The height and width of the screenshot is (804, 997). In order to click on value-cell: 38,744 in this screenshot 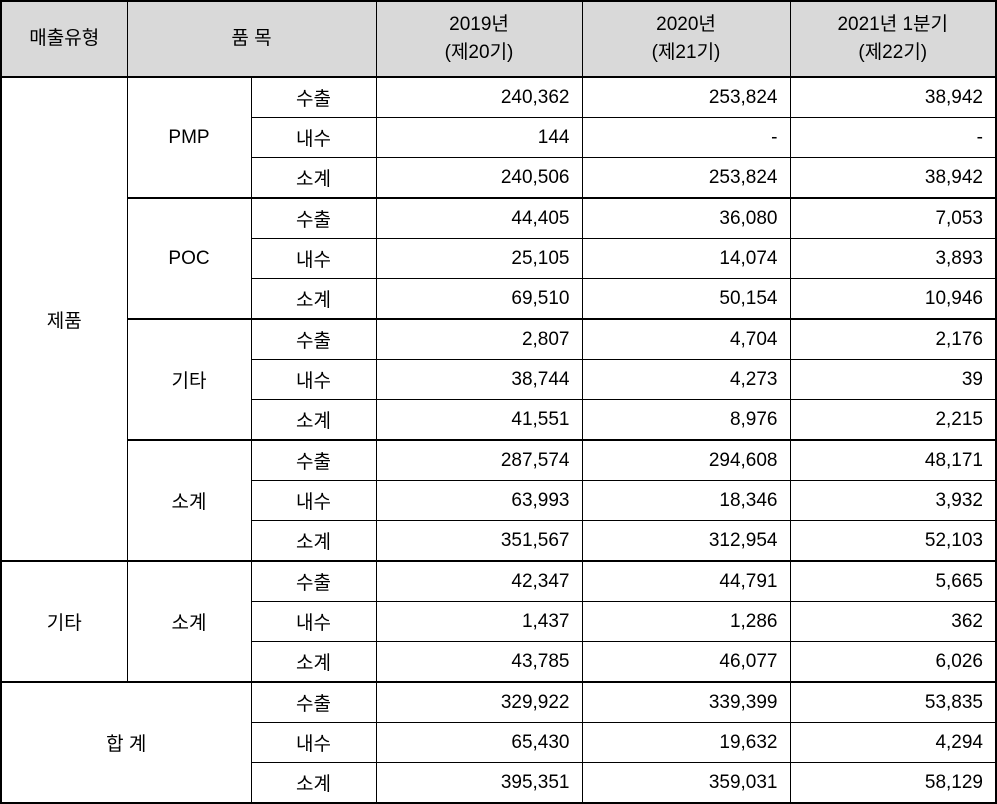, I will do `click(479, 379)`.